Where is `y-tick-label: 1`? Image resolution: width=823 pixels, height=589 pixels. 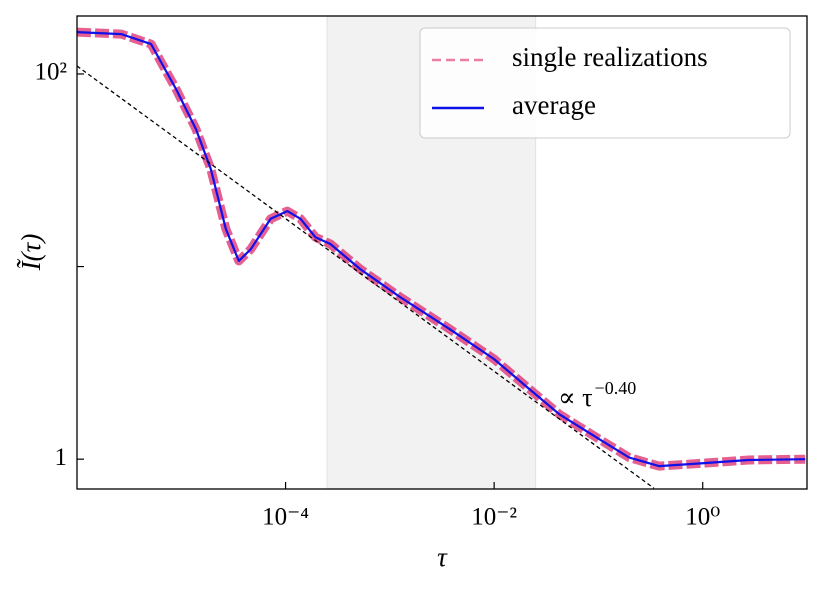
y-tick-label: 1 is located at coordinates (61, 457).